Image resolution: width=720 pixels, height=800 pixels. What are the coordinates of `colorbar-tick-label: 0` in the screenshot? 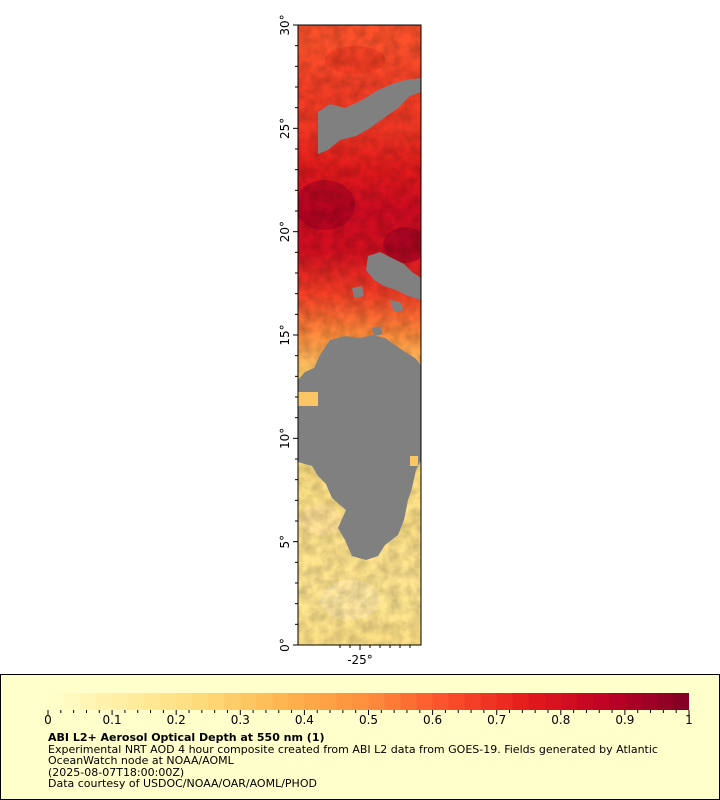 It's located at (48, 720).